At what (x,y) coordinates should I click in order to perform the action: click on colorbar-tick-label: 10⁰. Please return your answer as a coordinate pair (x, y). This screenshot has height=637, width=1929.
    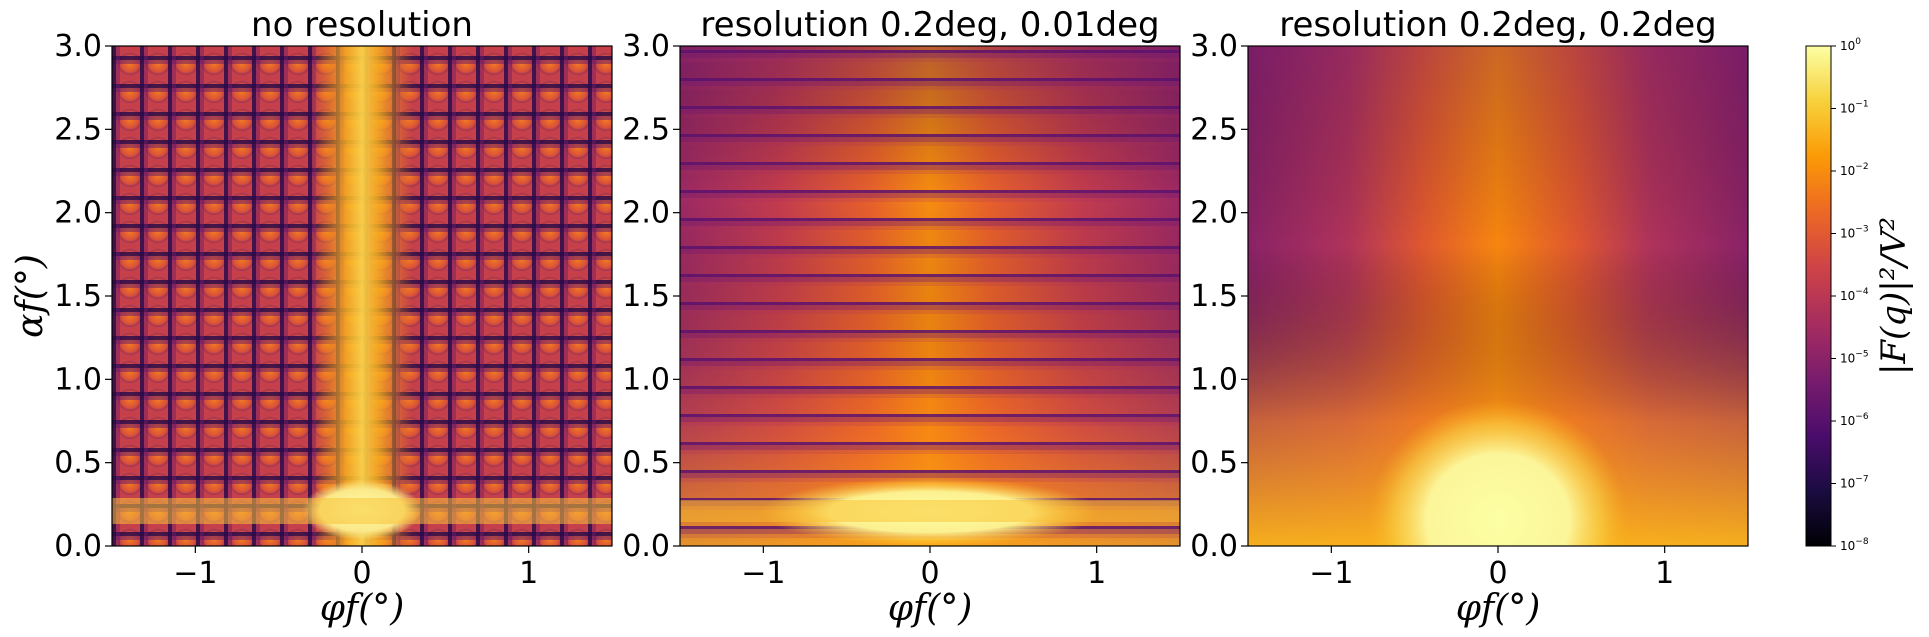
    Looking at the image, I should click on (1850, 45).